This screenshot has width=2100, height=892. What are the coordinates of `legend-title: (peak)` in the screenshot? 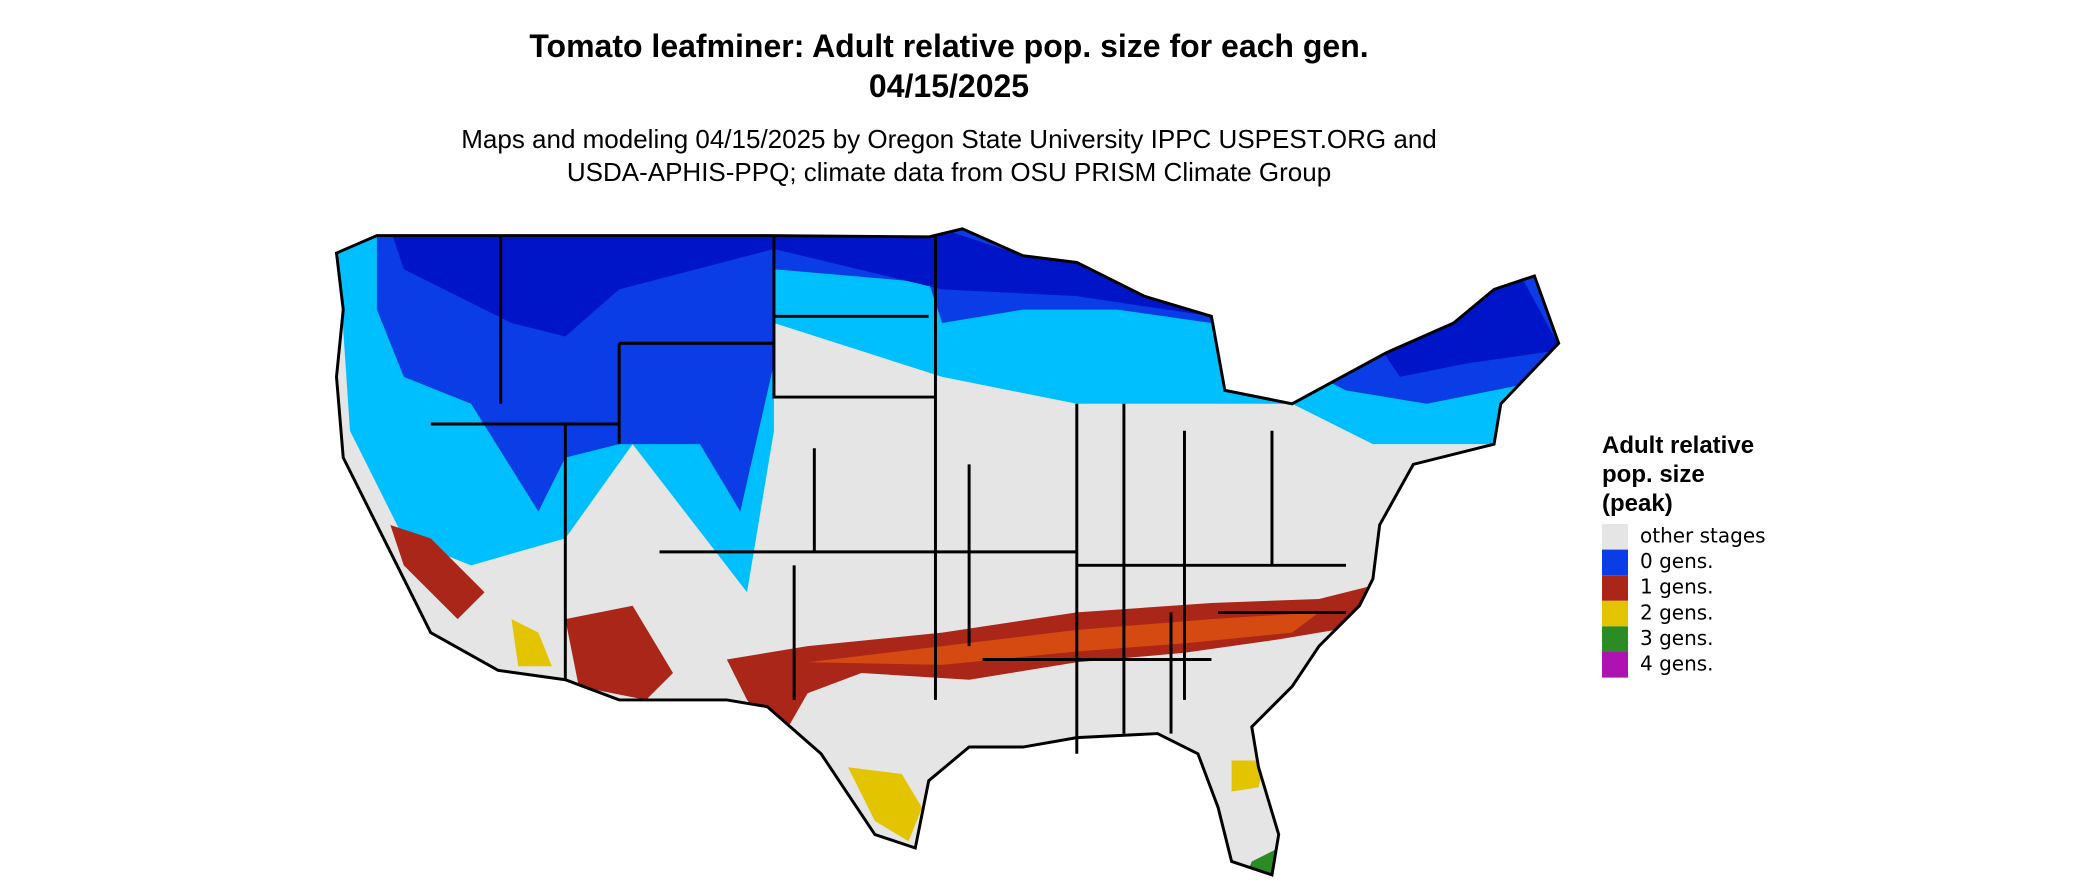 It's located at (1637, 503).